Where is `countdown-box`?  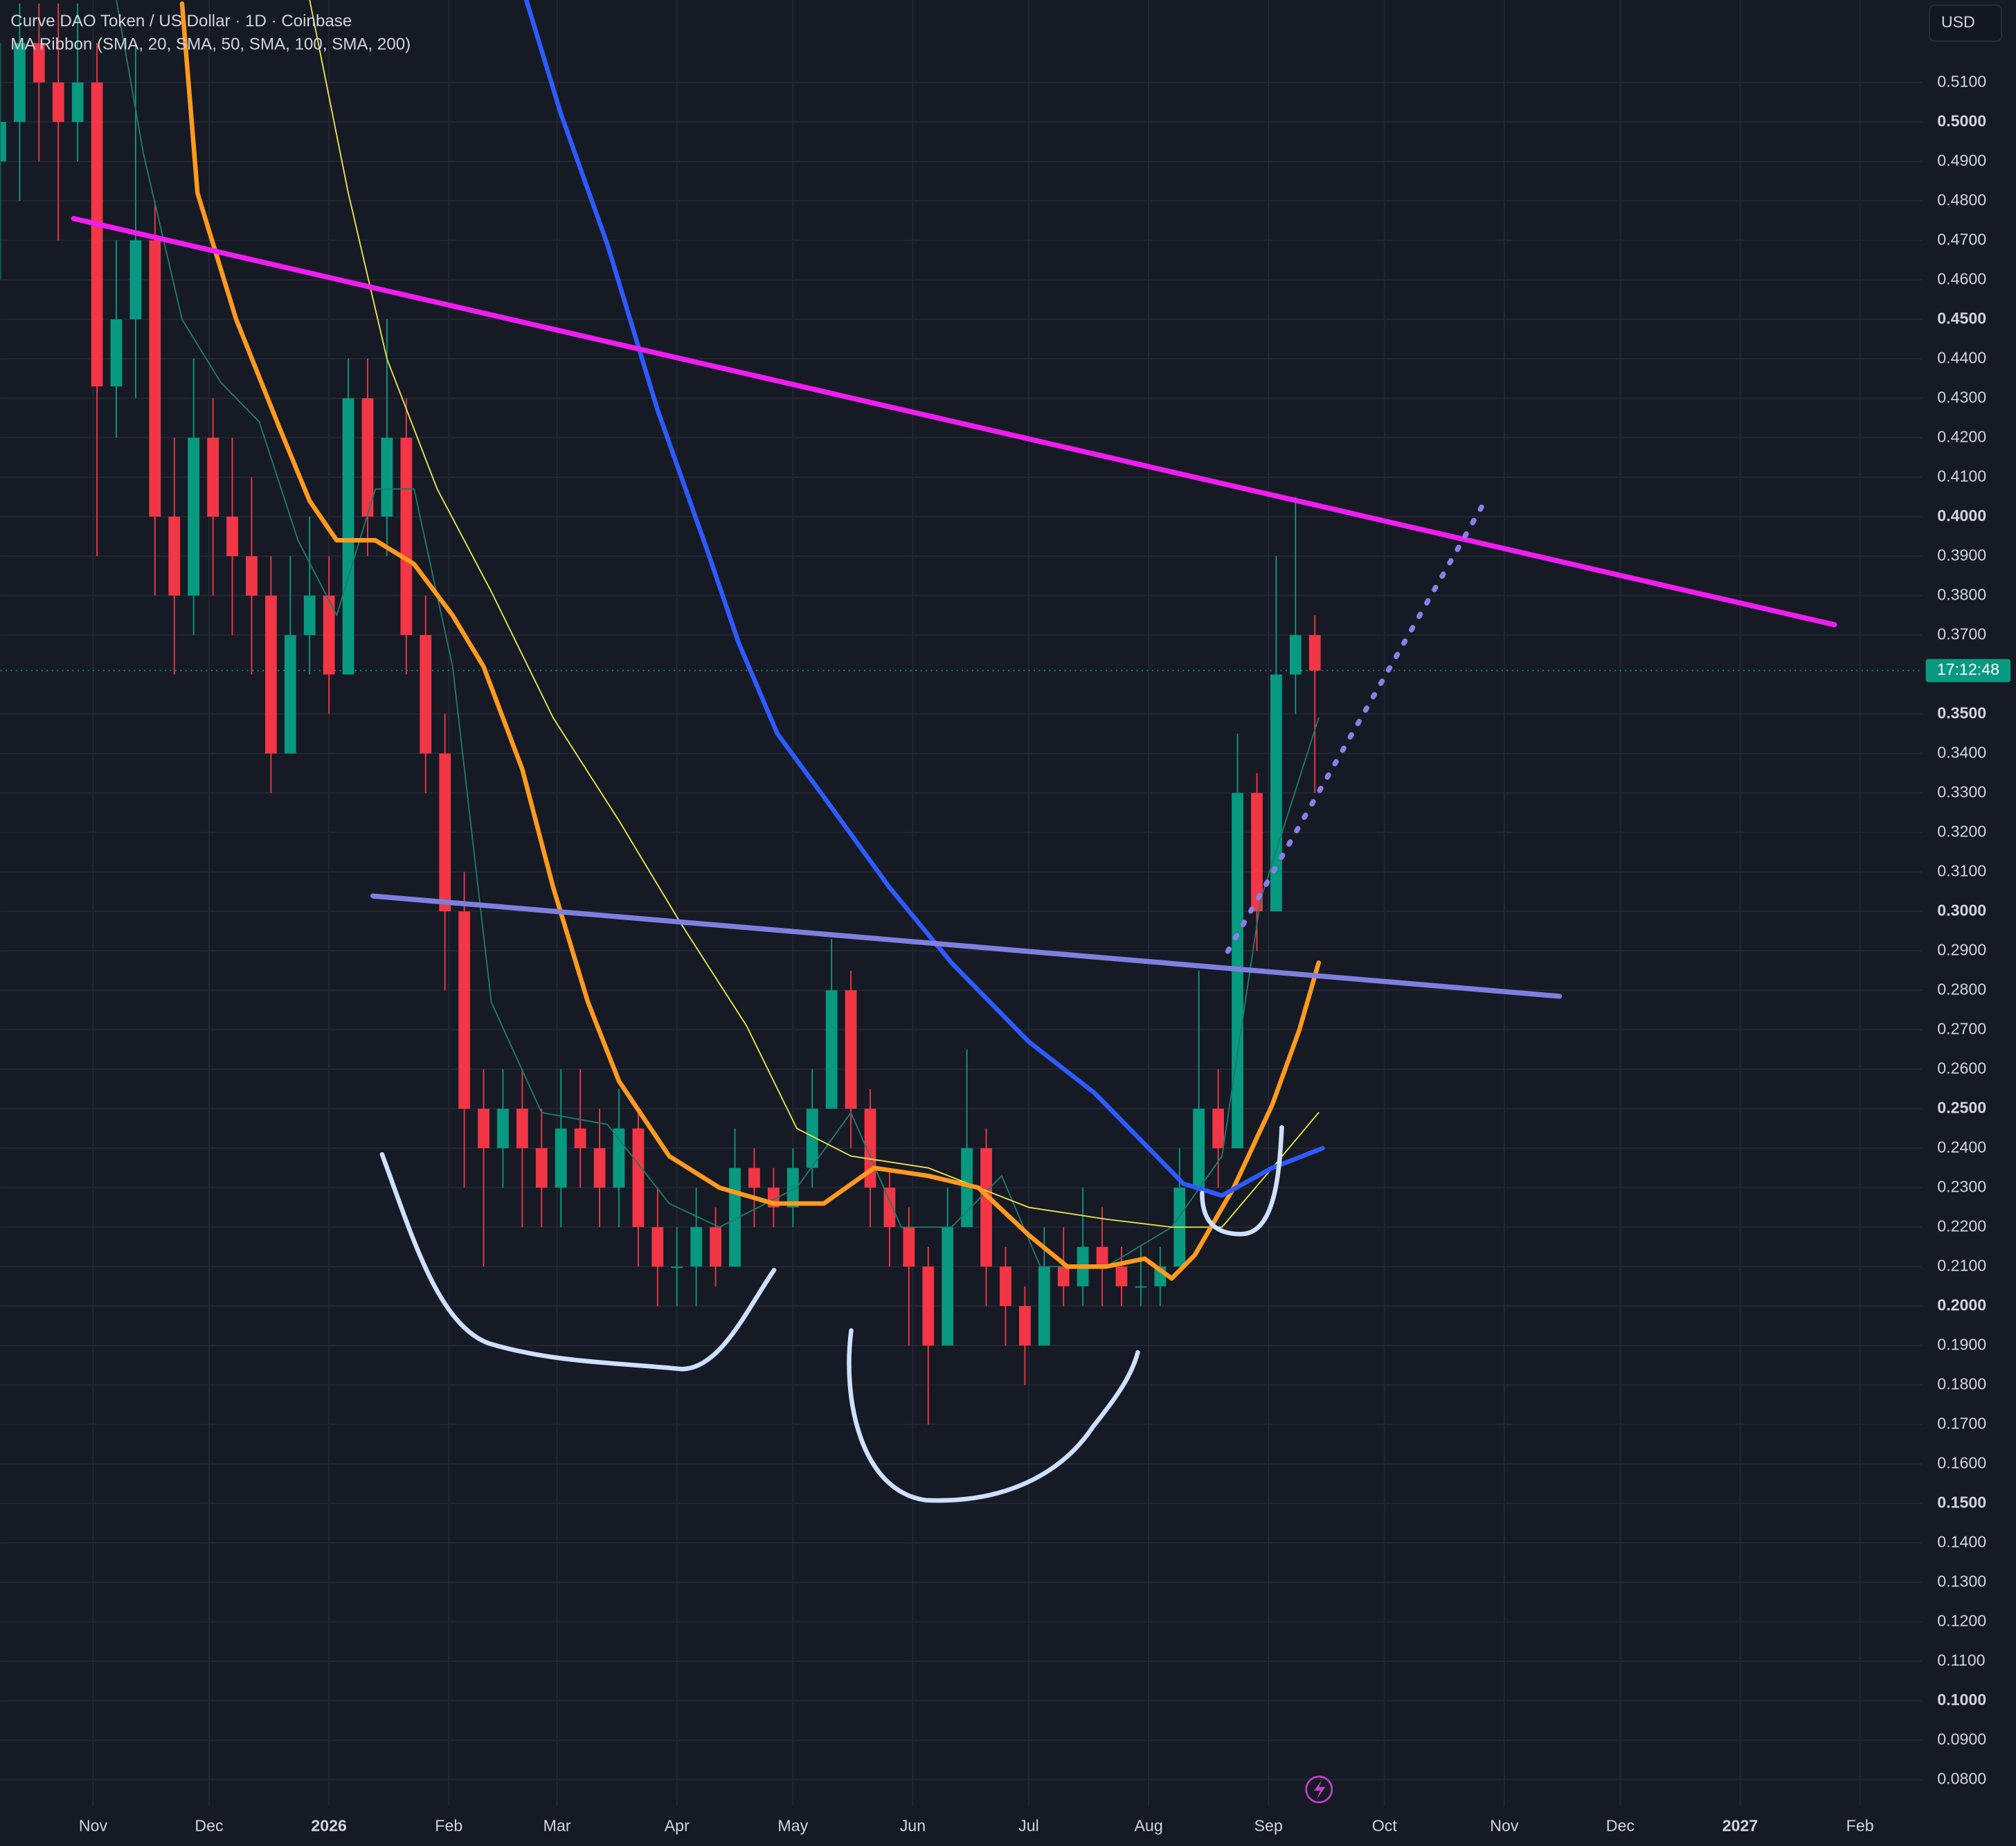
countdown-box is located at coordinates (1968, 670).